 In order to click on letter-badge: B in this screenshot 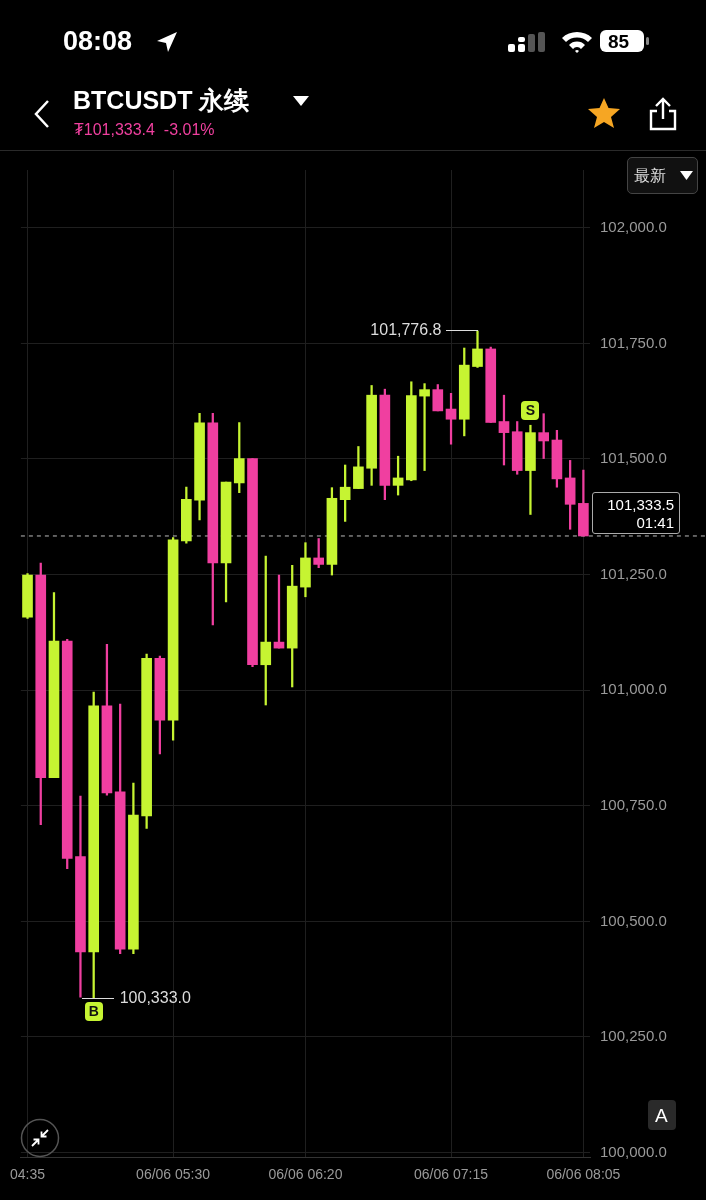, I will do `click(93, 1011)`.